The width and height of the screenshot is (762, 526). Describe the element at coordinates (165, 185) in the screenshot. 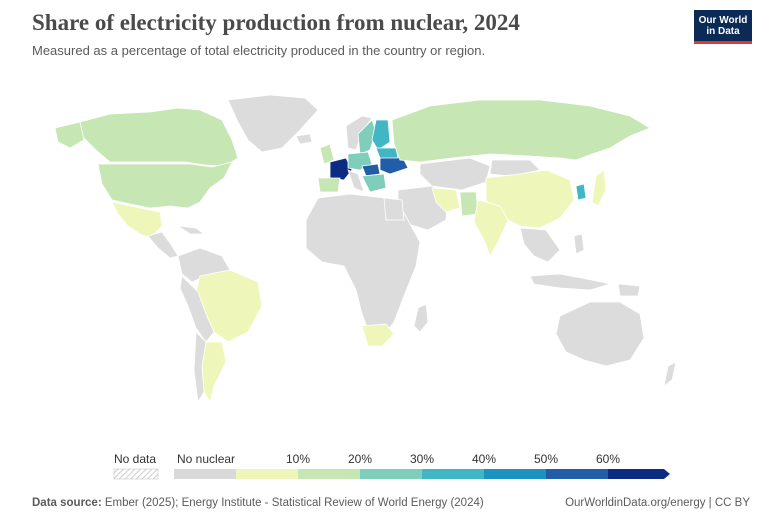

I see `region-usa` at that location.